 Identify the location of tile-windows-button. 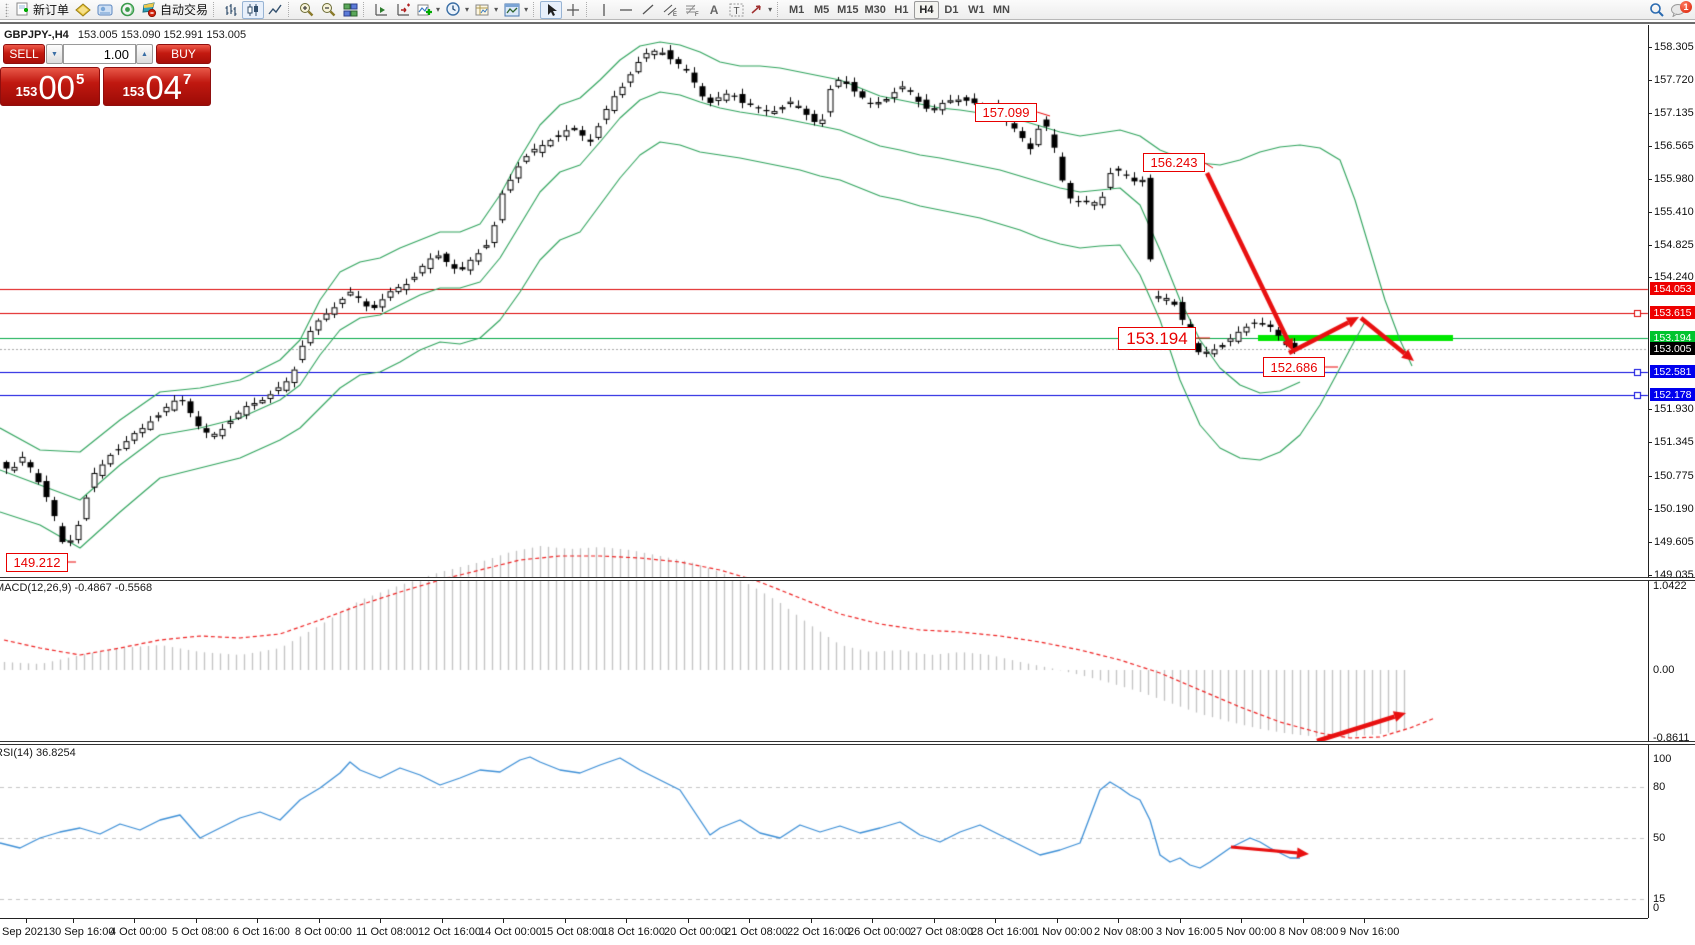
(350, 10).